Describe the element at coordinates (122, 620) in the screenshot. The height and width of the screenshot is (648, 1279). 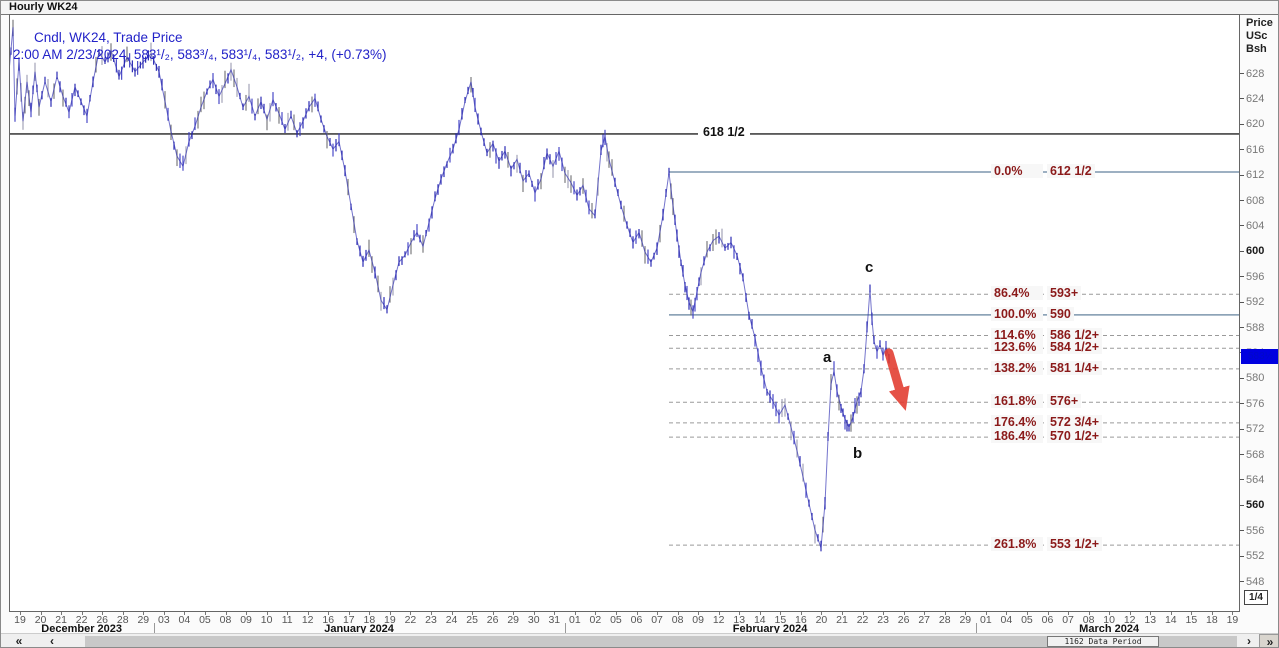
I see `date-tick-label: 28` at that location.